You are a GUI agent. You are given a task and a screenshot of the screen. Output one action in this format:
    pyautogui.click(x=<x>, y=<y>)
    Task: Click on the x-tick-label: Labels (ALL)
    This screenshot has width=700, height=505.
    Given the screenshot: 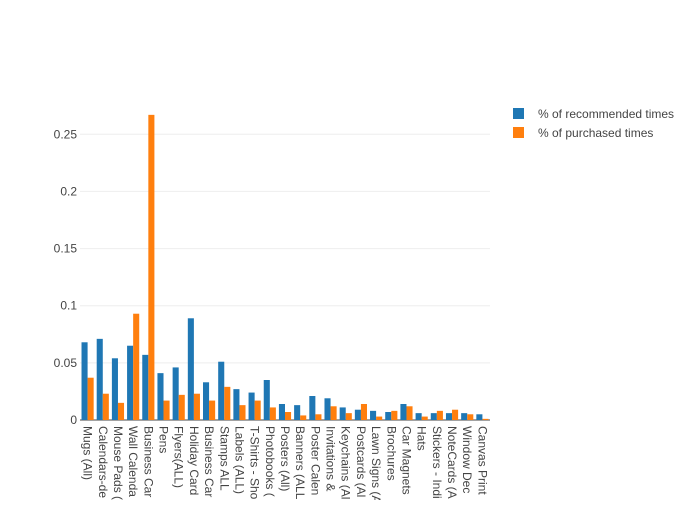 What is the action you would take?
    pyautogui.click(x=239, y=460)
    